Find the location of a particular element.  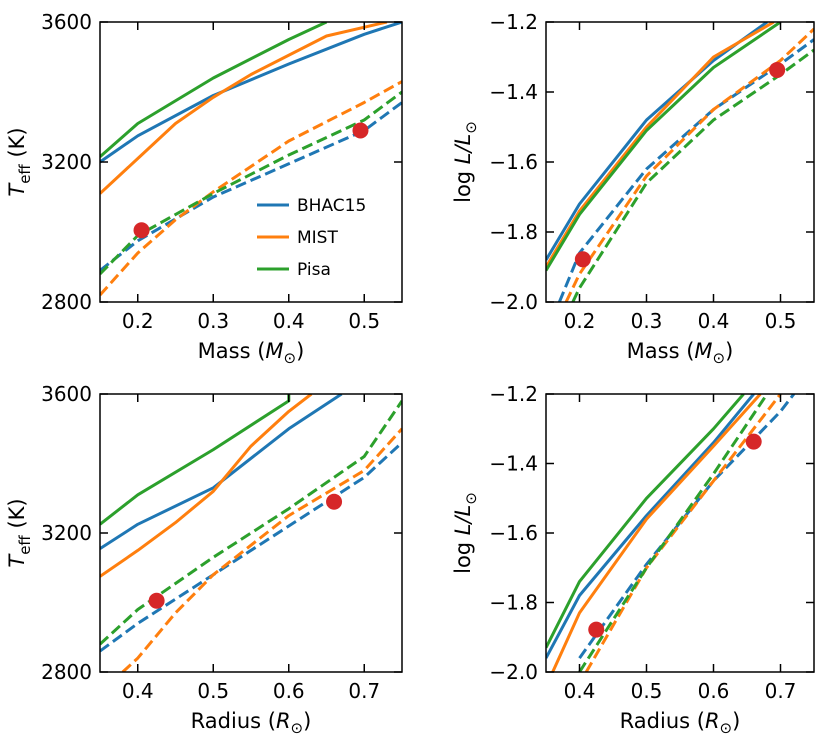

legend: BHAC15 MIST Pisa is located at coordinates (311, 238).